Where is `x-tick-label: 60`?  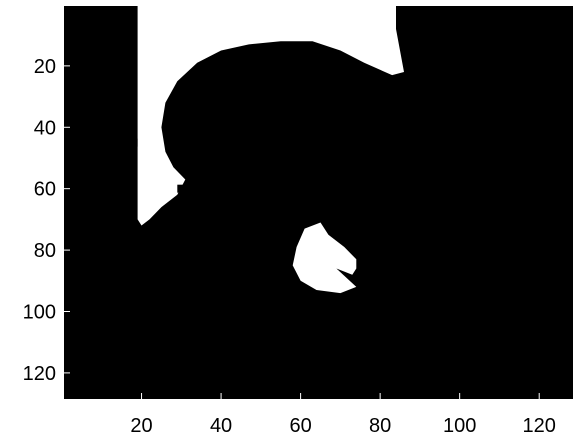 x-tick-label: 60 is located at coordinates (300, 426).